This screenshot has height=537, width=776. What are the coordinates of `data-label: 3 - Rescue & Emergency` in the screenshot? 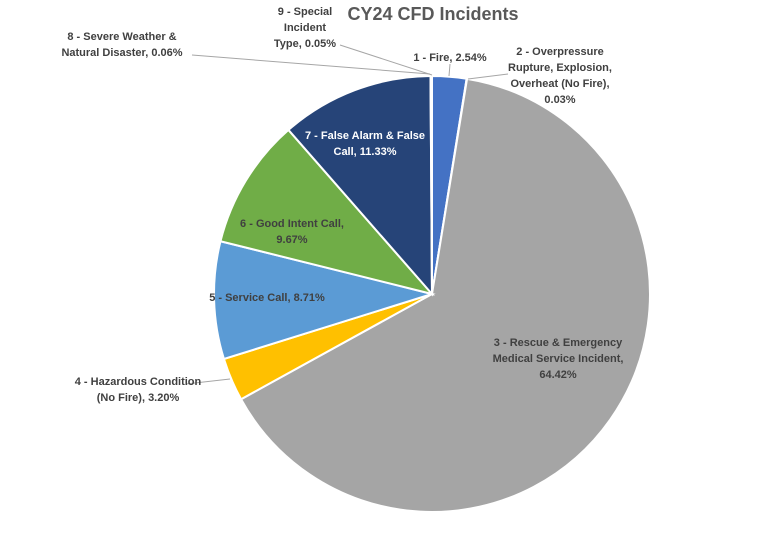 It's located at (558, 343).